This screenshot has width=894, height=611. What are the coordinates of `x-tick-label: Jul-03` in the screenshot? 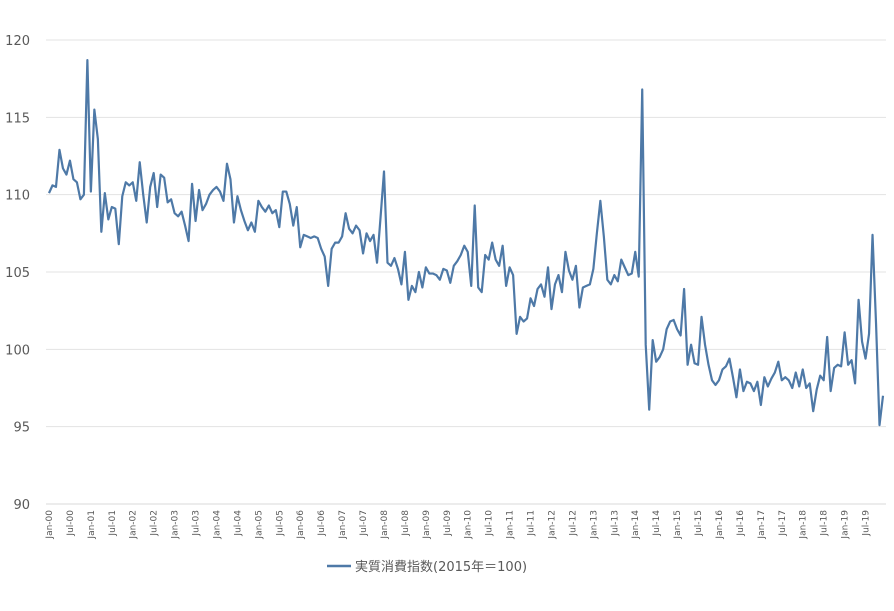 It's located at (197, 523).